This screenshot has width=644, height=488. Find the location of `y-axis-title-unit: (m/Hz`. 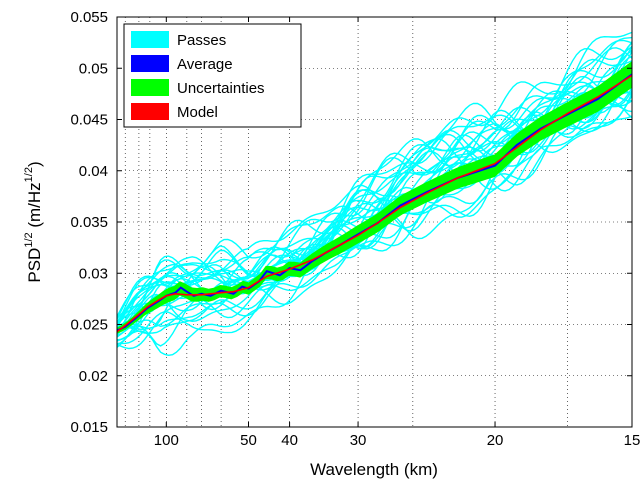

y-axis-title-unit: (m/Hz is located at coordinates (34, 207).